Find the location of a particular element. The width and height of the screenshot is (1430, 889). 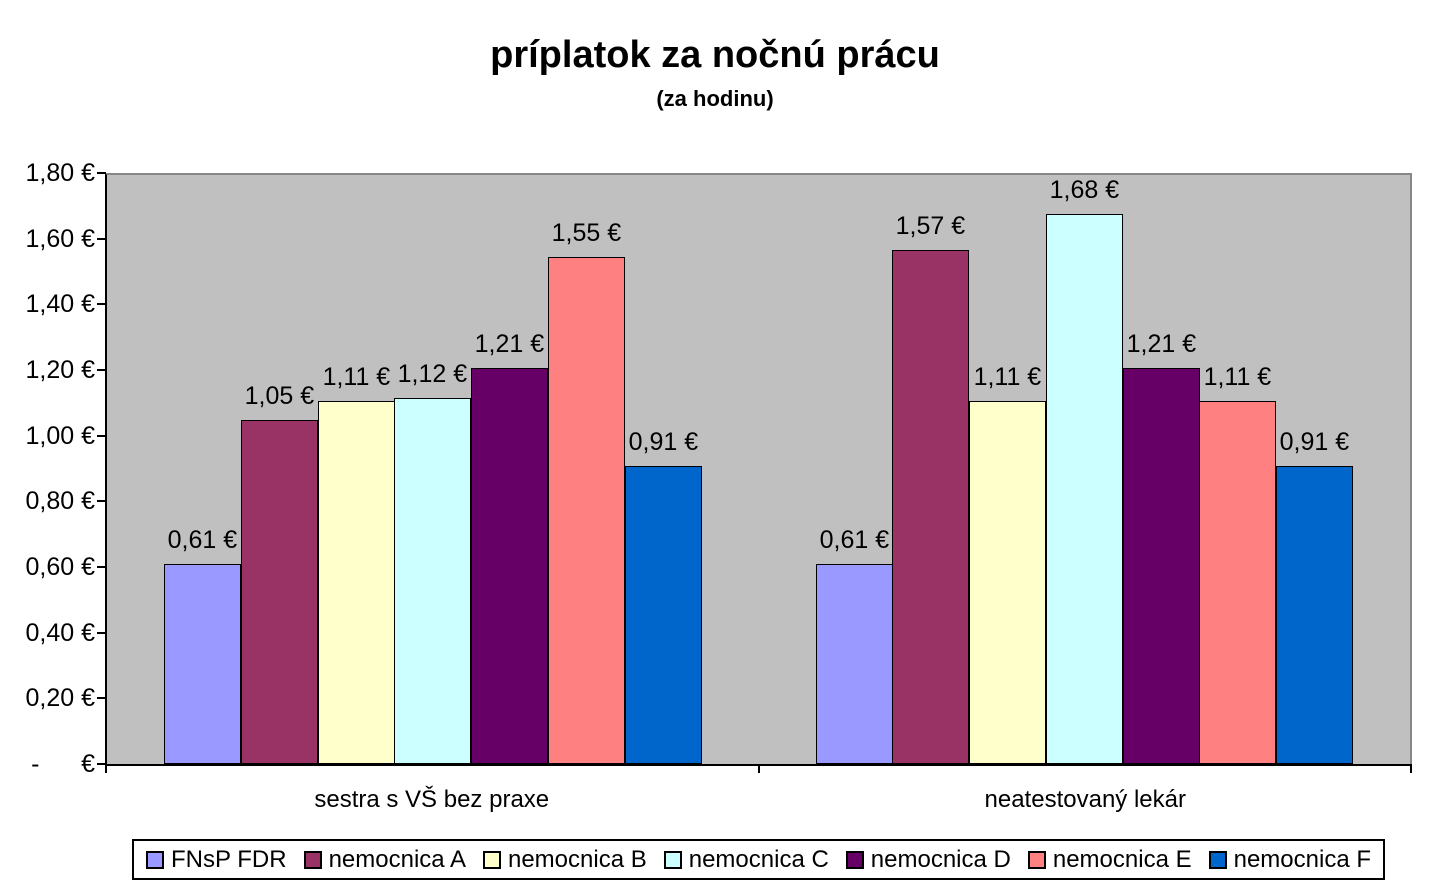

legend-item: nemocnica C is located at coordinates (746, 859).